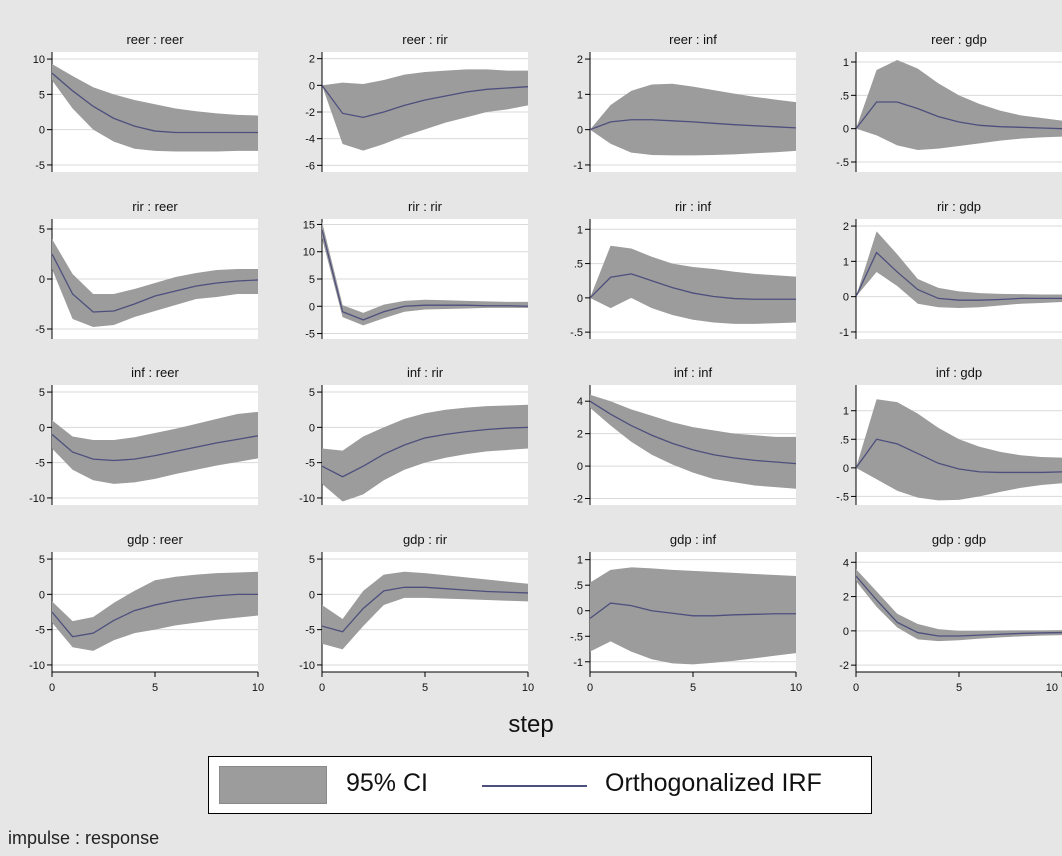  I want to click on y-tick-label: -4, so click(310, 140).